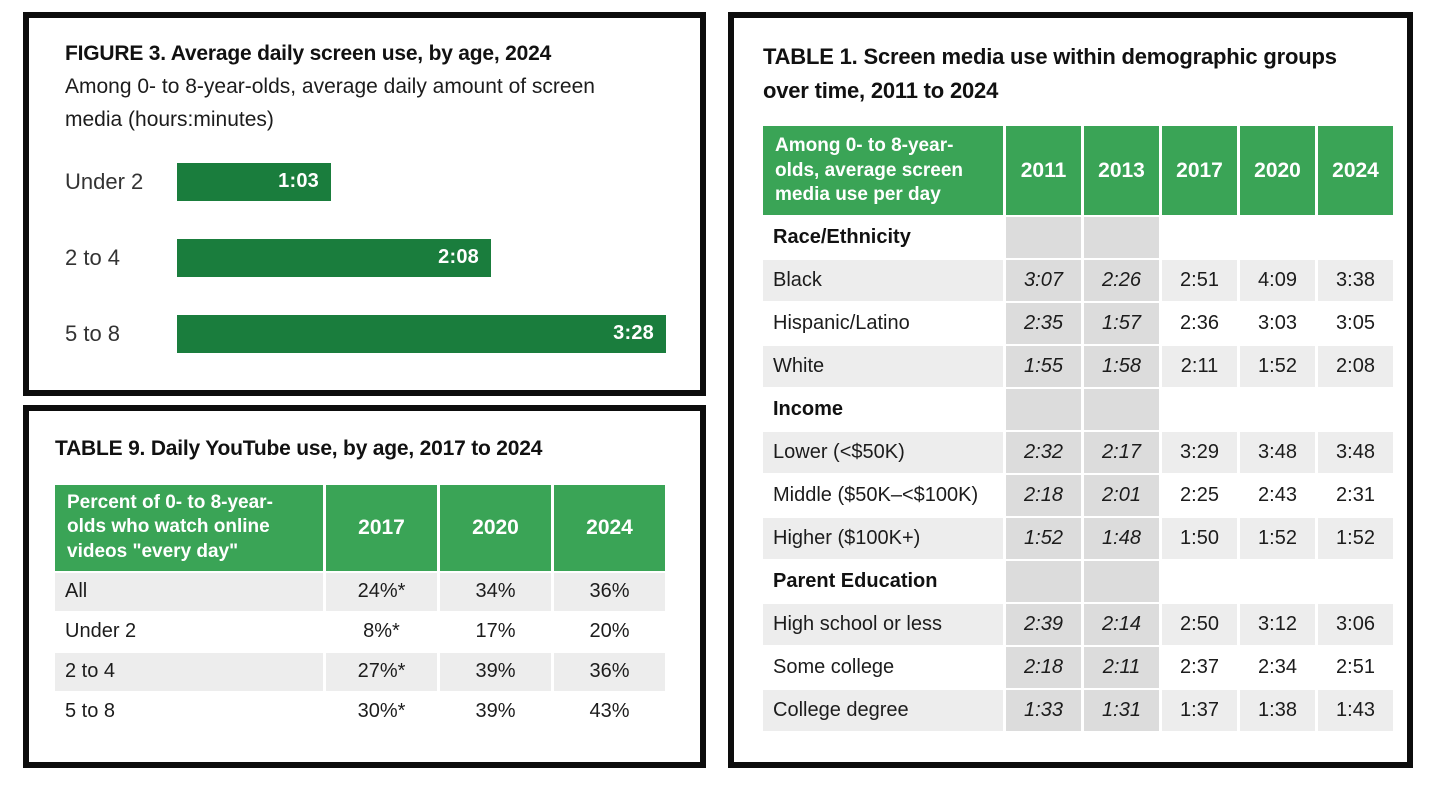 Image resolution: width=1430 pixels, height=785 pixels. I want to click on bar: 3:28, so click(421, 333).